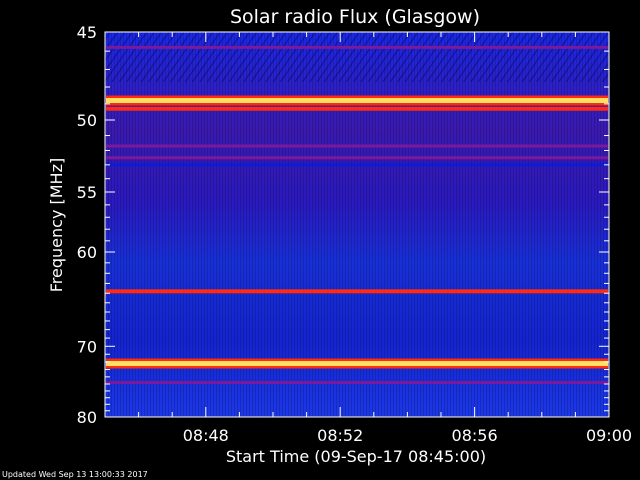 The height and width of the screenshot is (480, 640). What do you see at coordinates (87, 120) in the screenshot?
I see `y-tick-label: 50` at bounding box center [87, 120].